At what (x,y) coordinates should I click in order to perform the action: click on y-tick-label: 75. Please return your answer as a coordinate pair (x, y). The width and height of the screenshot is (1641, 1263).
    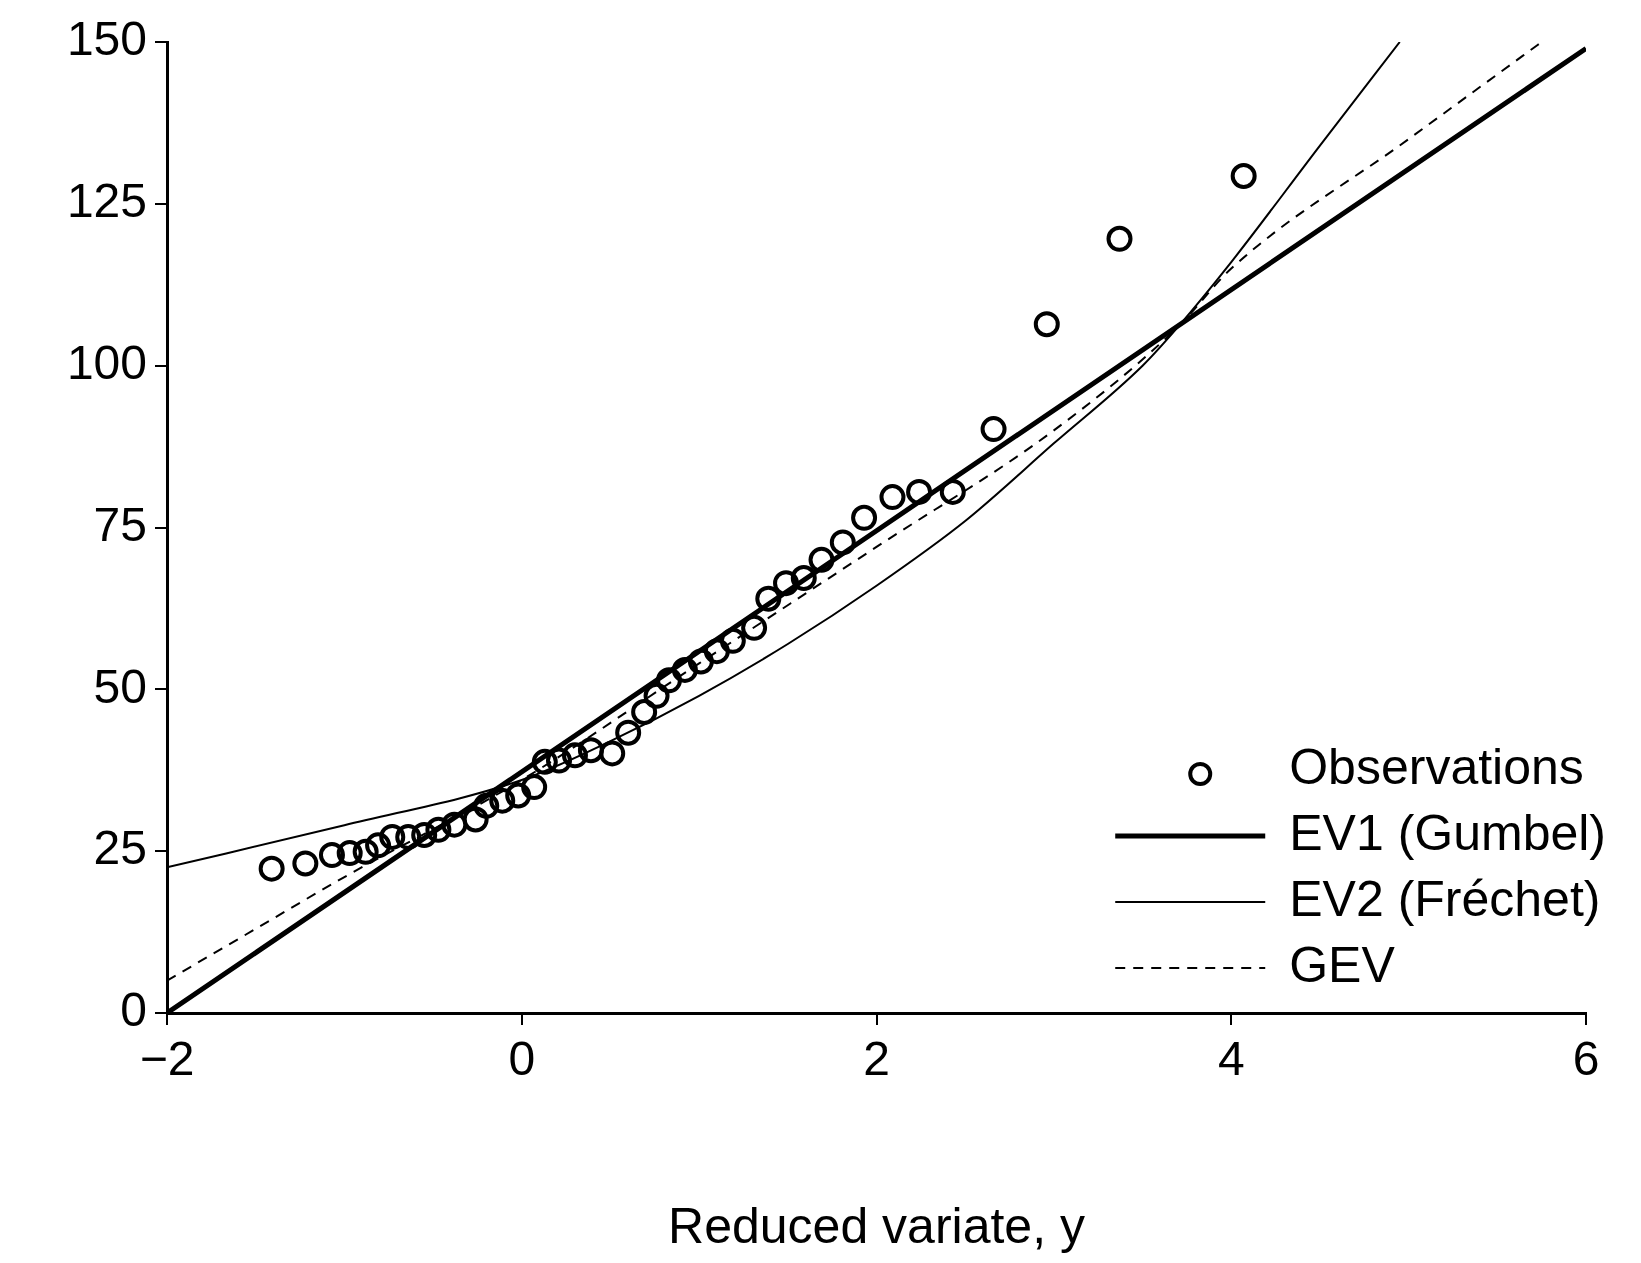
    Looking at the image, I should click on (120, 524).